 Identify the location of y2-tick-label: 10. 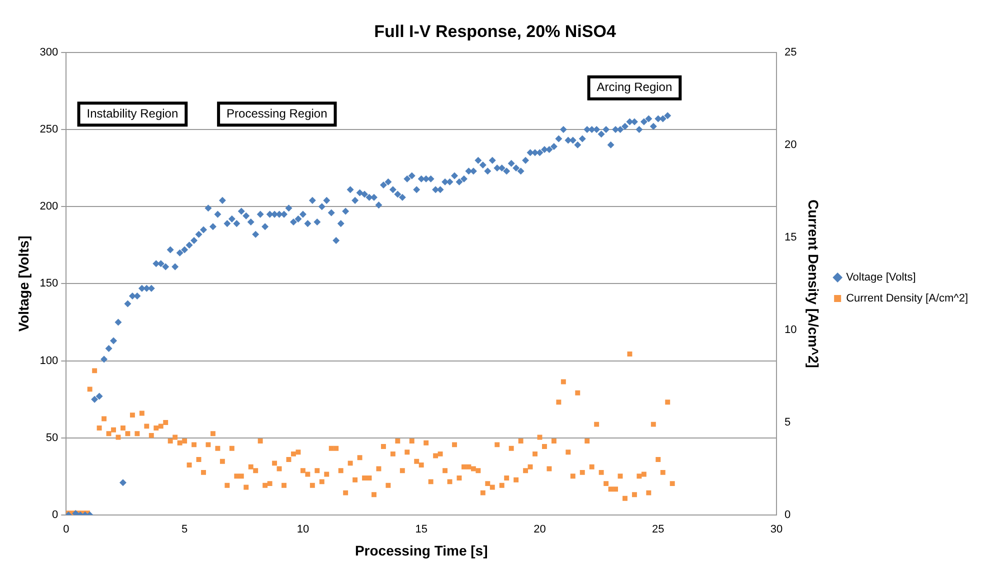
(790, 330).